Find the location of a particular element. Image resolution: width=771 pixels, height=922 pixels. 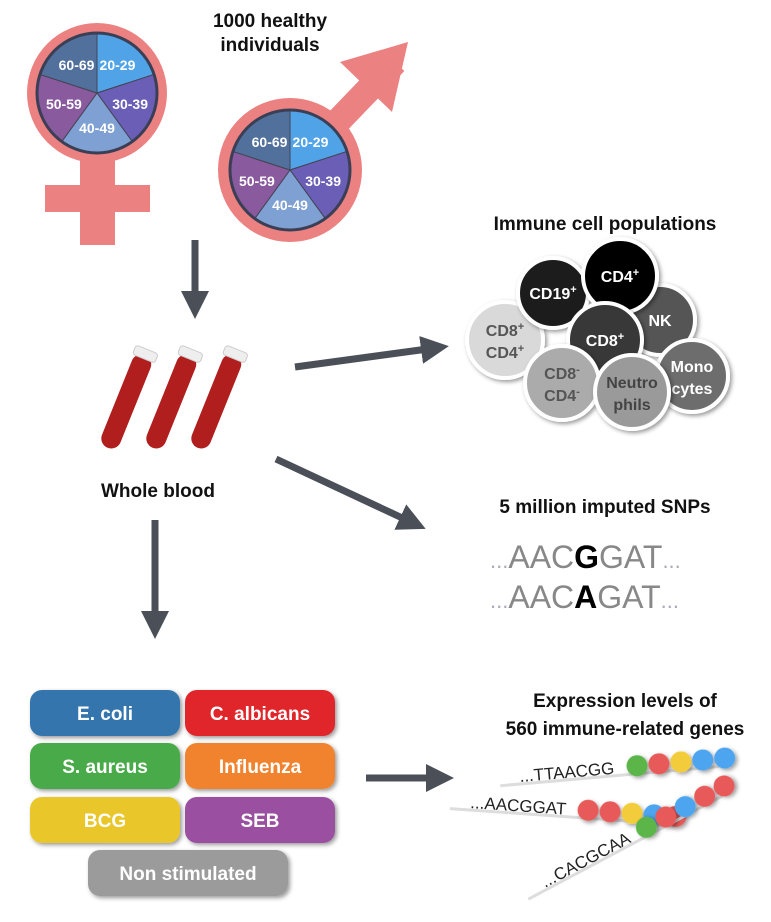

stimulus-bcg: BCG is located at coordinates (105, 820).